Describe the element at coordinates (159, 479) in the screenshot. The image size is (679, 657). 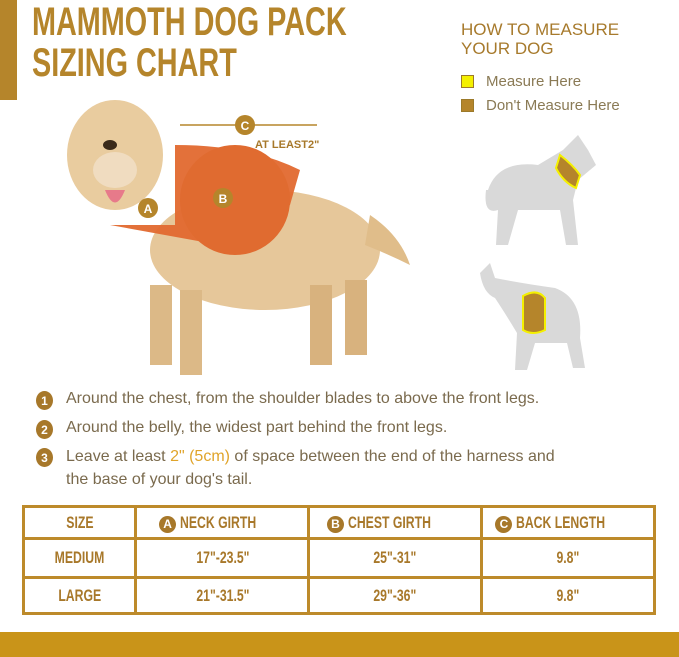
I see `instruction-text: the base of your dog's tail.` at that location.